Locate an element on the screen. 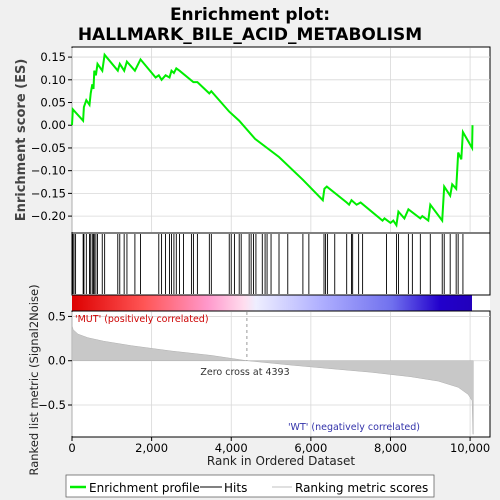  legend-metric-label: Ranking metric scores is located at coordinates (361, 488).